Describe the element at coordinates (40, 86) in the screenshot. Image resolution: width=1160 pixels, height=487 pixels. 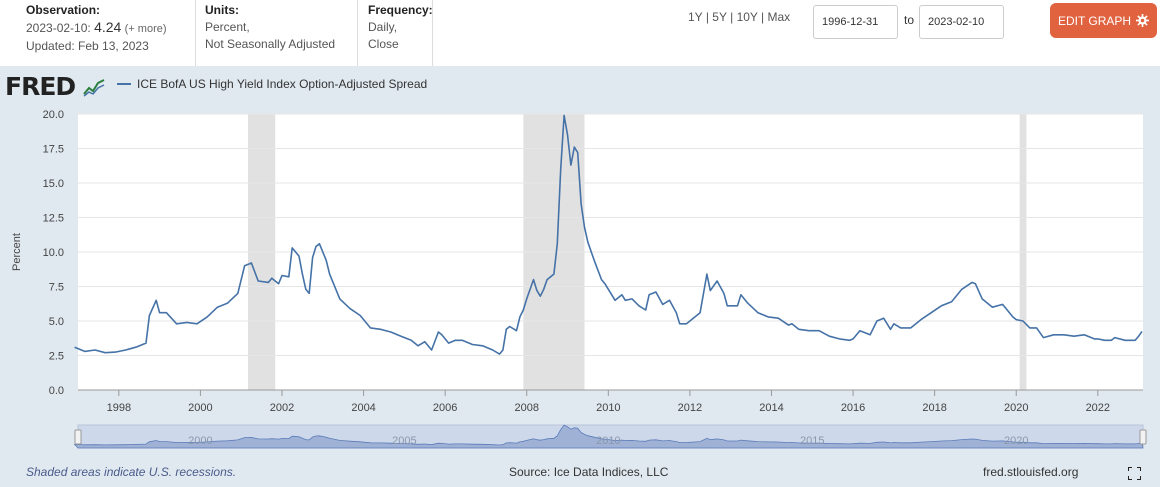
I see `fred-logo-text: FRED` at that location.